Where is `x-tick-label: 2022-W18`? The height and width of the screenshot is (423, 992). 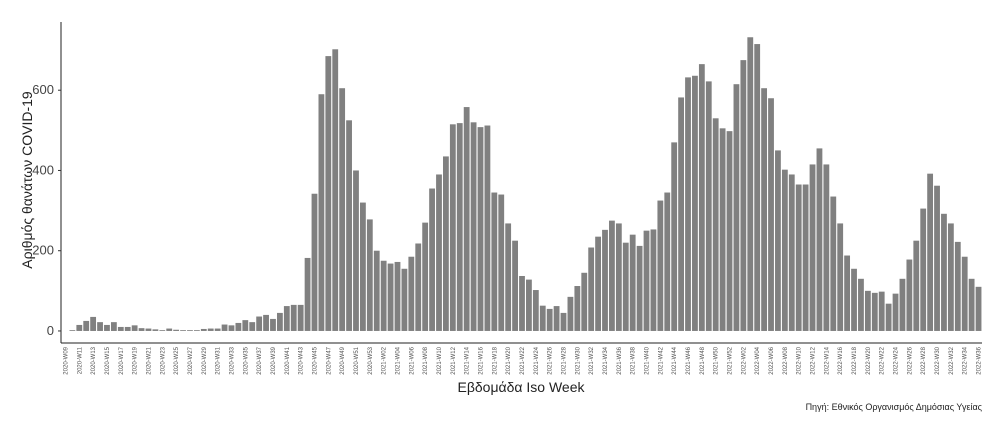 x-tick-label: 2022-W18 is located at coordinates (855, 360).